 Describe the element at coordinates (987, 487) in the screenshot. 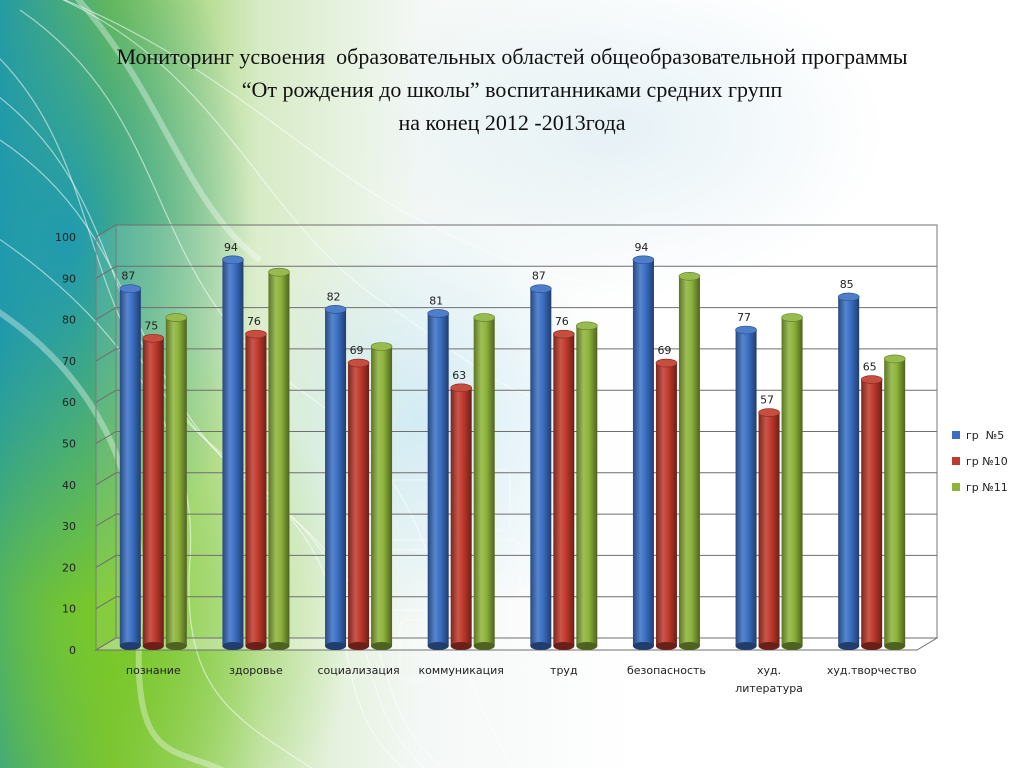

I see `legend-label-gr11: гр №11` at that location.